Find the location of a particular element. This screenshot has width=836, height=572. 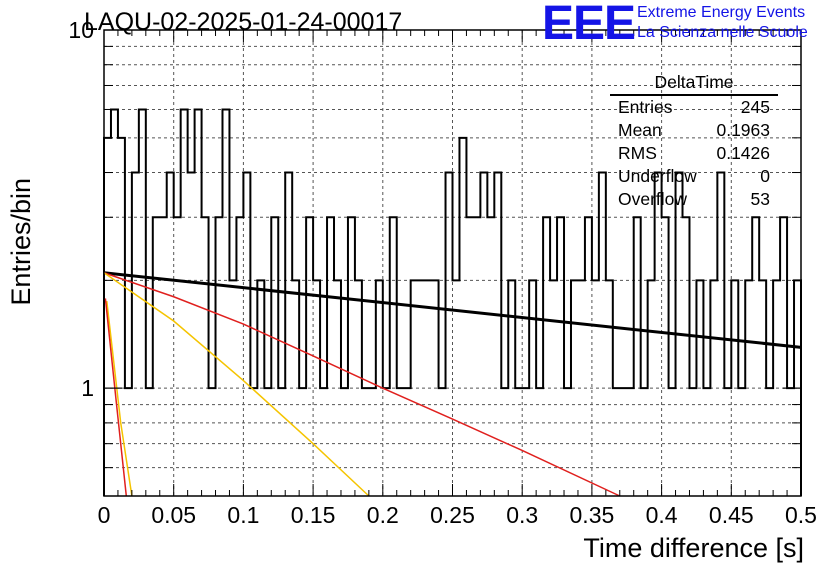

stats-label: Underflow is located at coordinates (657, 176).